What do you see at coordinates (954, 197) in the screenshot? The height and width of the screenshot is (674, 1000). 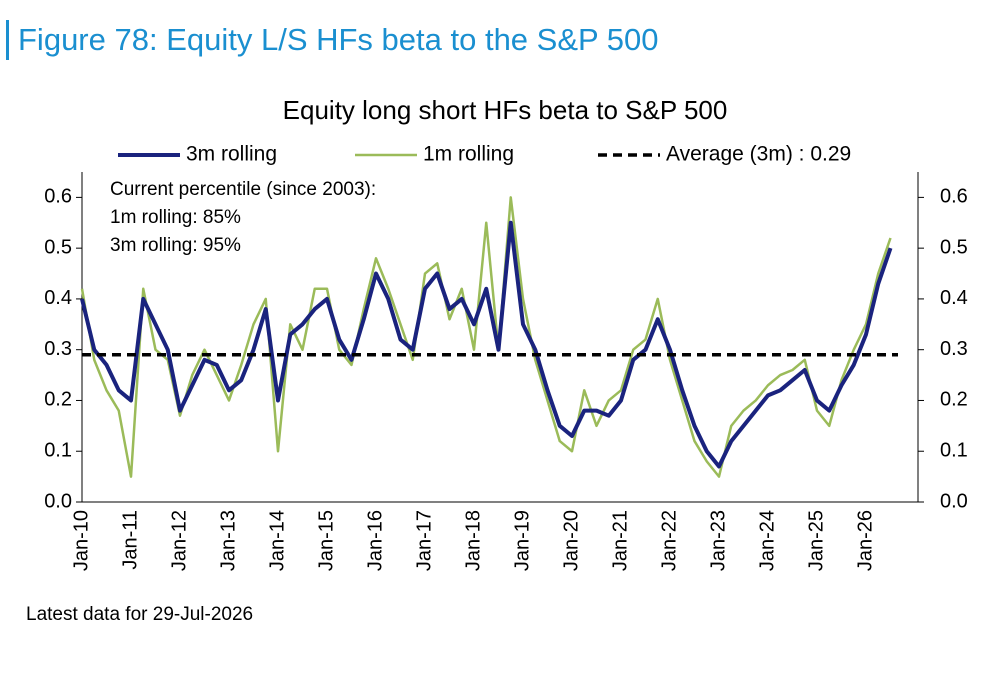 I see `y2-tick-label: 0.6` at bounding box center [954, 197].